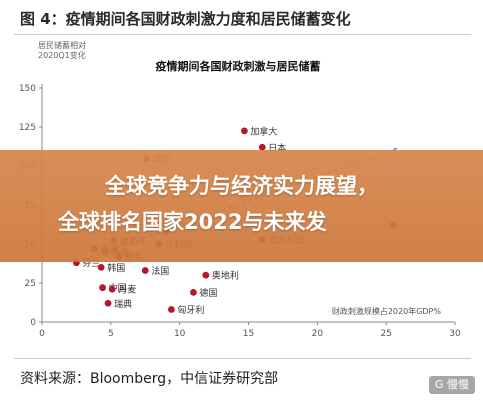 The image size is (483, 400). What do you see at coordinates (208, 293) in the screenshot?
I see `data-point-label: 德国` at bounding box center [208, 293].